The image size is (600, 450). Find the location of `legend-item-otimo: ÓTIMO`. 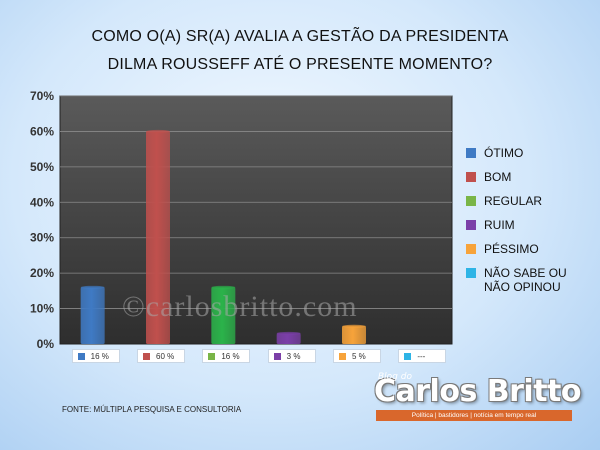

legend-item-otimo: ÓTIMO is located at coordinates (531, 153).